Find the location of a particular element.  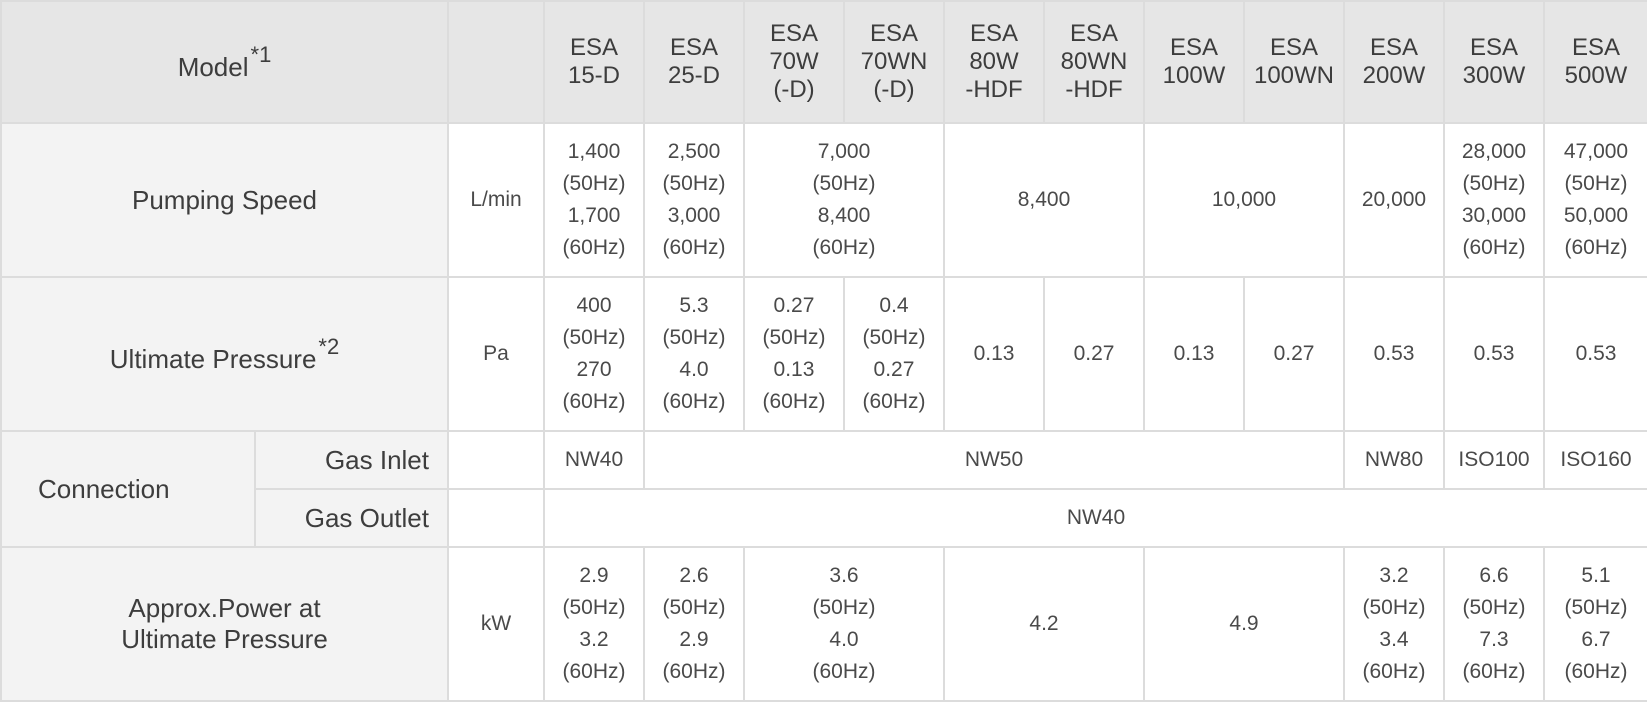

model-name: ESA 70W (-D) is located at coordinates (794, 61).